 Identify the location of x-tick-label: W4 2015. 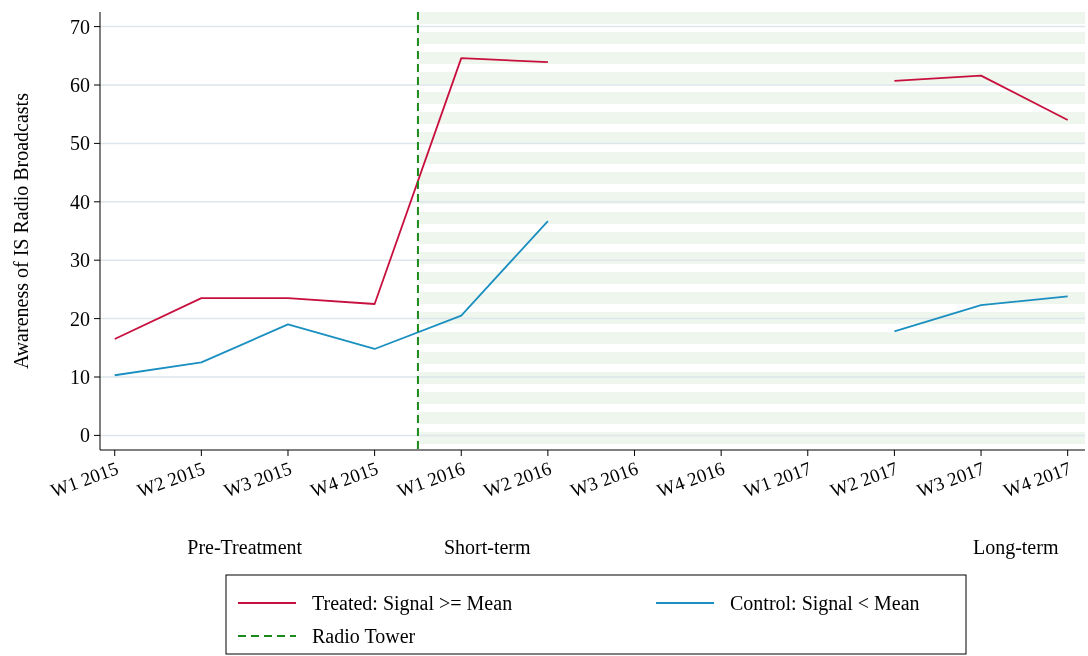
(344, 479).